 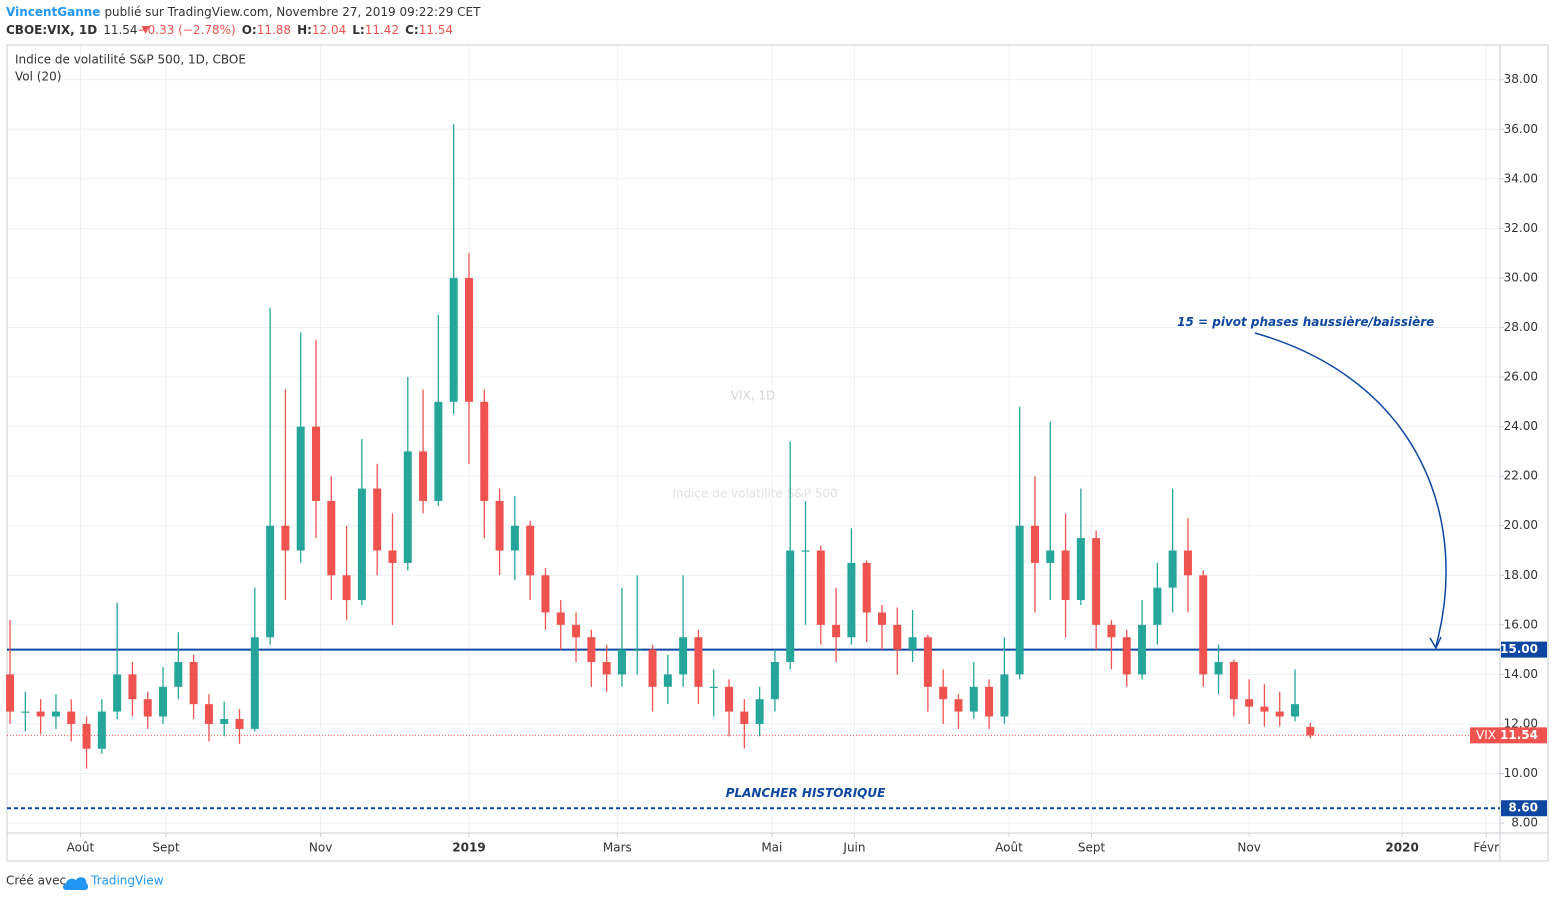 I want to click on watermark-sub: Indice de volatilité S&P 500, so click(x=754, y=494).